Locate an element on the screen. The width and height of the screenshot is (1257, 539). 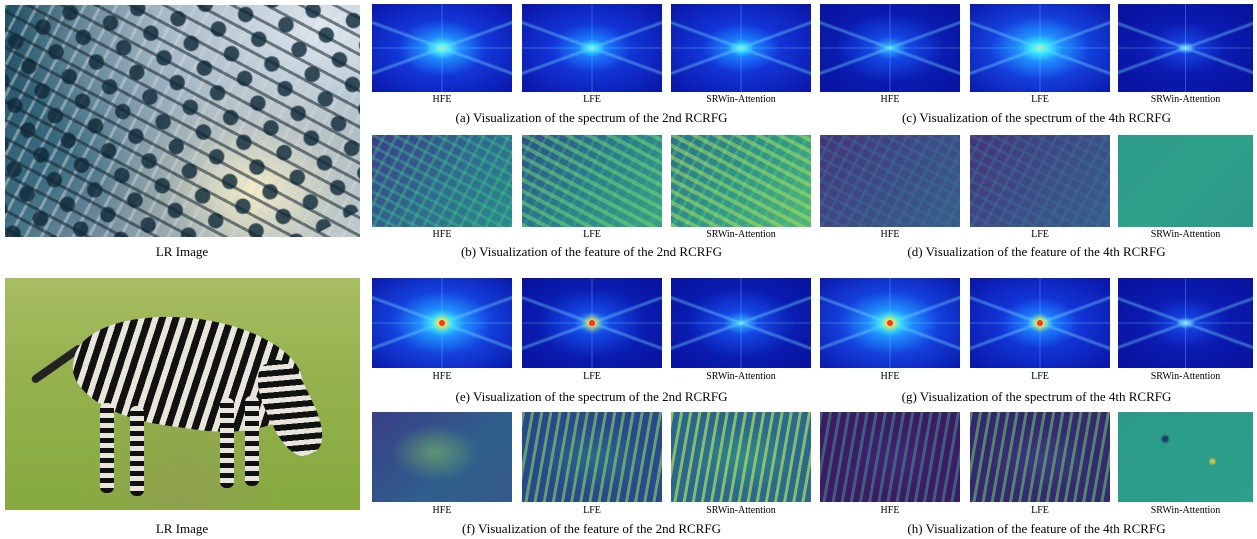
label-g-srwin: SRWin-Attention is located at coordinates (1185, 376).